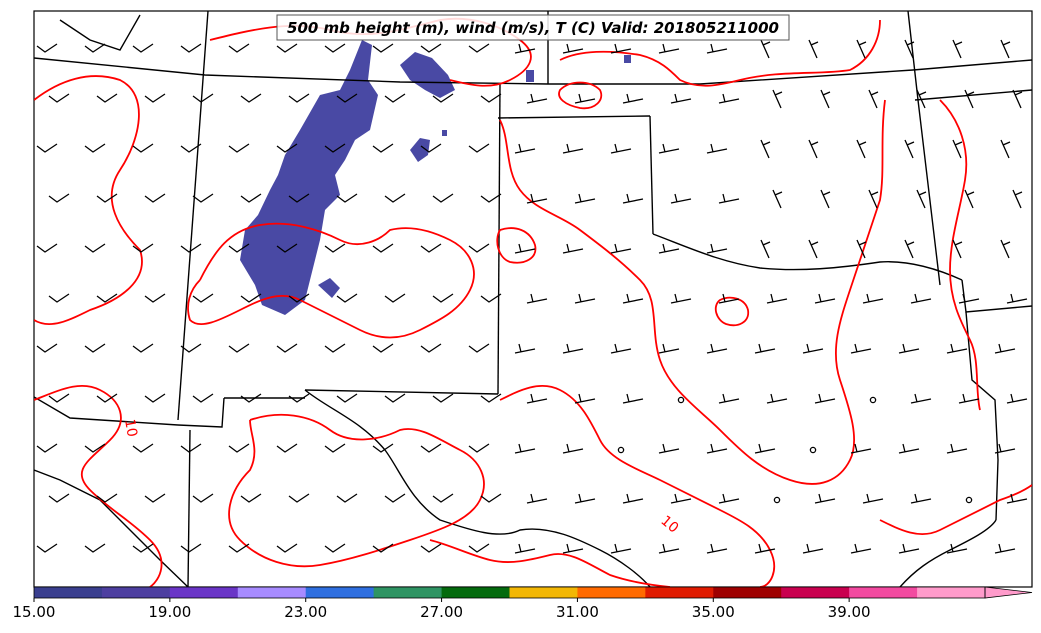  I want to click on colorbar-outline, so click(509, 592).